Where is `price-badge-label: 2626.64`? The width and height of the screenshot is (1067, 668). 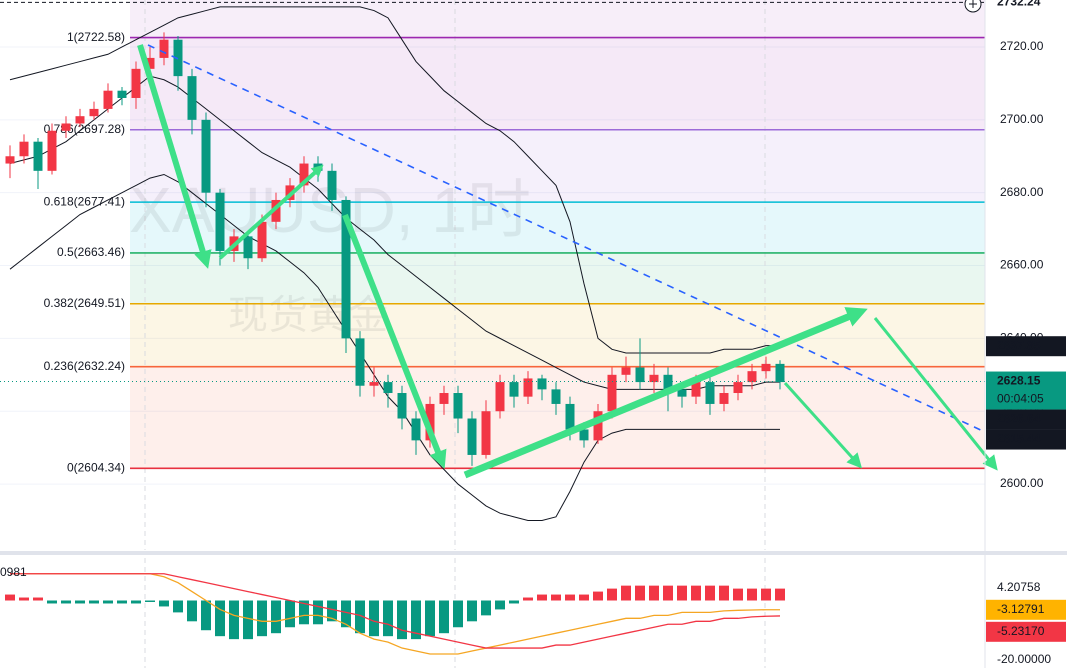
price-badge-label: 2626.64 is located at coordinates (1019, 419).